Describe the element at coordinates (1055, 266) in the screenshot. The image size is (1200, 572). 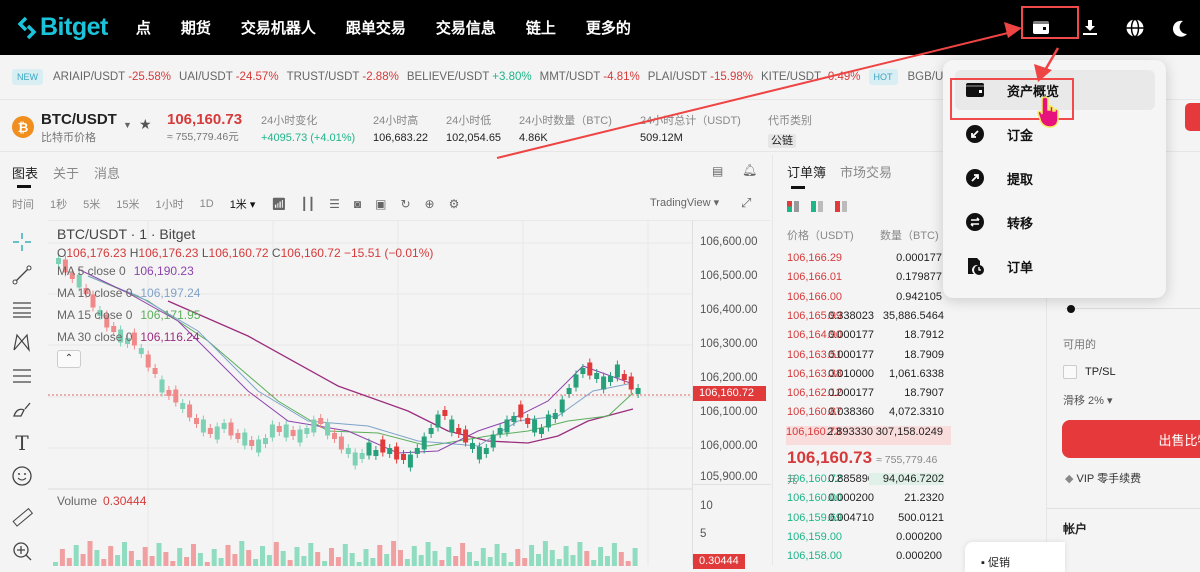
I see `menu-orders: 订单` at that location.